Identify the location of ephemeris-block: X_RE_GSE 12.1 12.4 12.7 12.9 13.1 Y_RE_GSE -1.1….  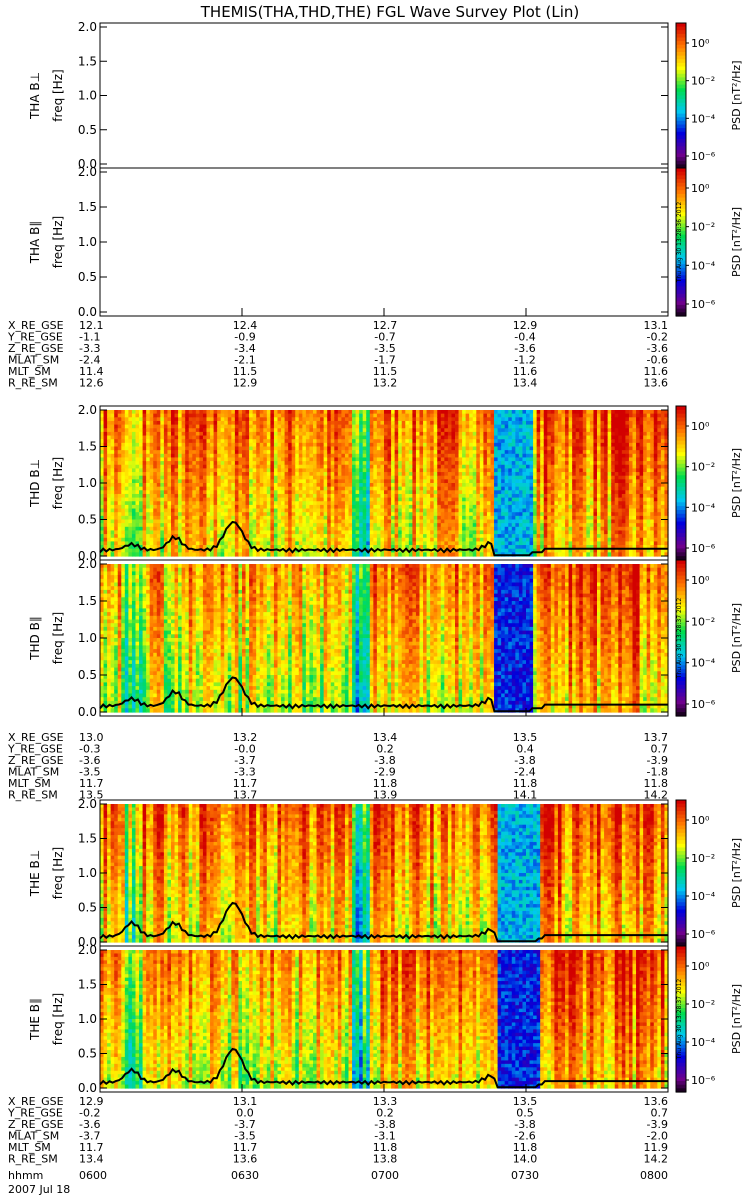
(337, 354).